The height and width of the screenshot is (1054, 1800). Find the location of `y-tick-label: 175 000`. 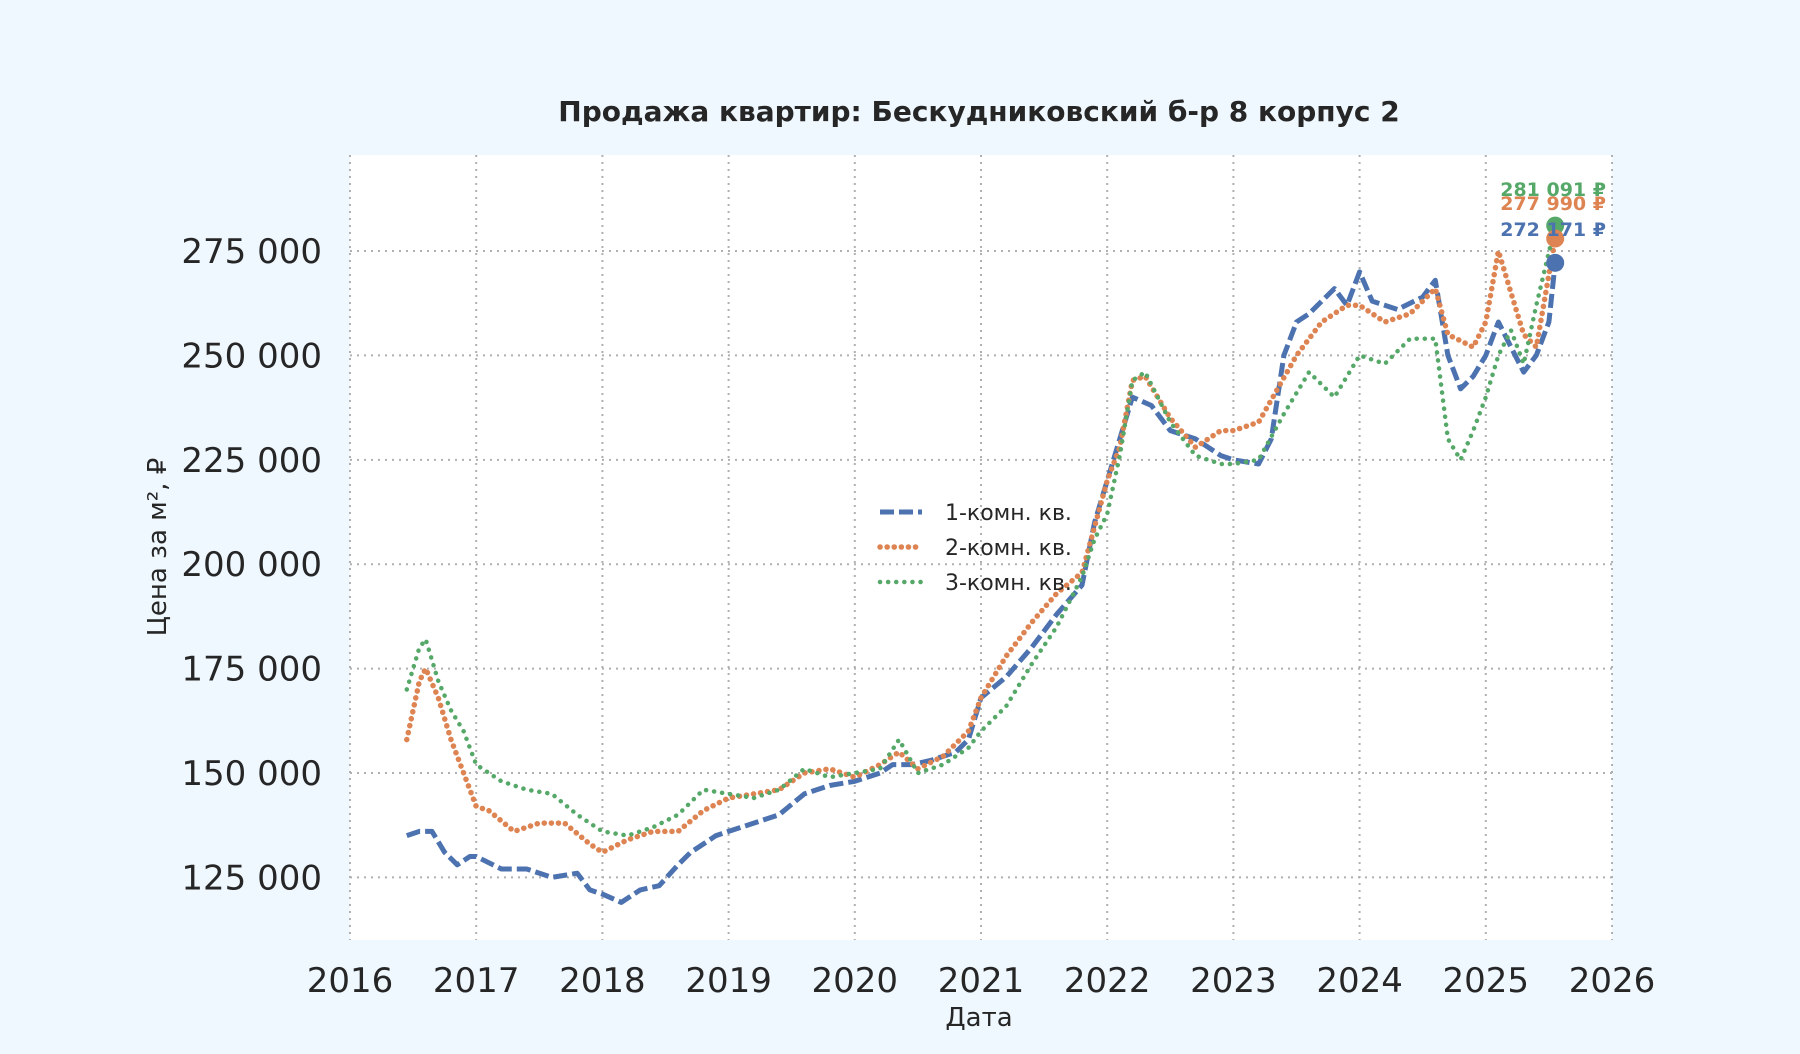

y-tick-label: 175 000 is located at coordinates (251, 670).